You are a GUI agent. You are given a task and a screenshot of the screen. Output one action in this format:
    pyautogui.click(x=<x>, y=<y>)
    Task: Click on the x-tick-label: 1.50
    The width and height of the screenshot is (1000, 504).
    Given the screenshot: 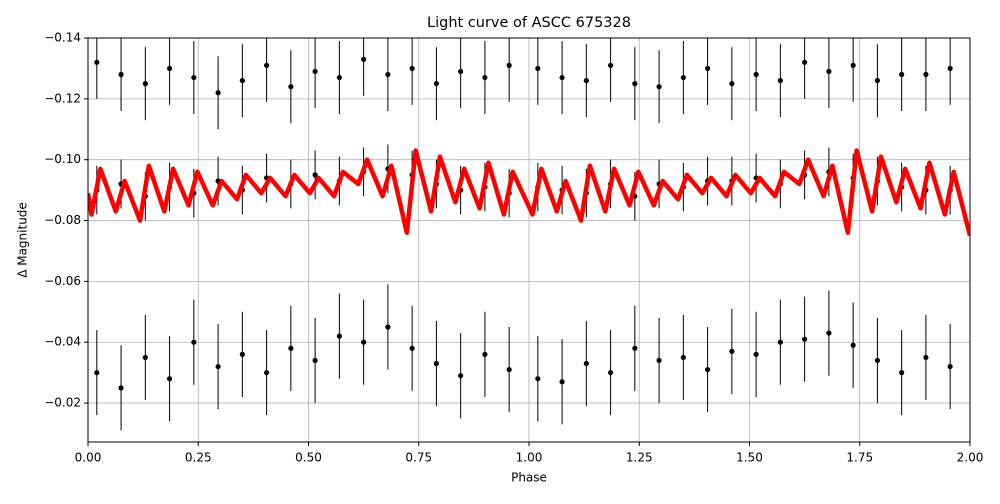 What is the action you would take?
    pyautogui.click(x=749, y=458)
    